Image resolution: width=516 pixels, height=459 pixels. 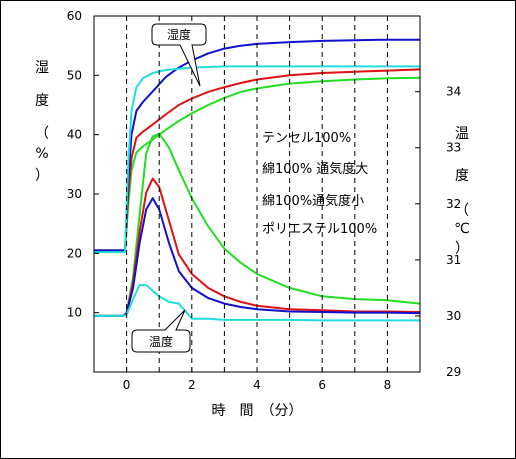 What do you see at coordinates (315, 169) in the screenshot?
I see `legend-entry: 綿100% 通気度大` at bounding box center [315, 169].